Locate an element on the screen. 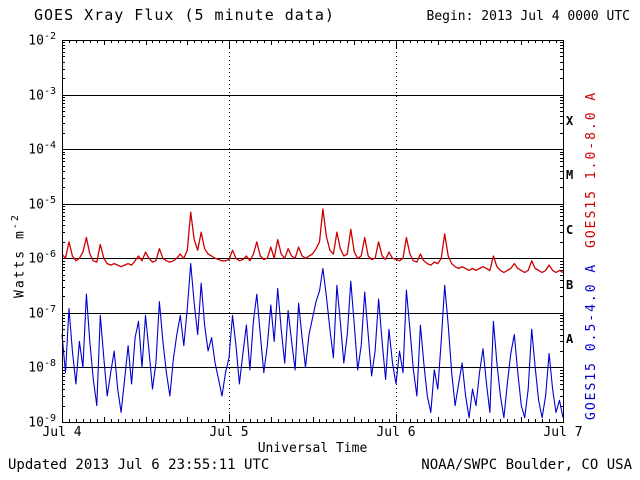 The image size is (640, 480). y-tick-label: 10⁻⁹ is located at coordinates (42, 422).